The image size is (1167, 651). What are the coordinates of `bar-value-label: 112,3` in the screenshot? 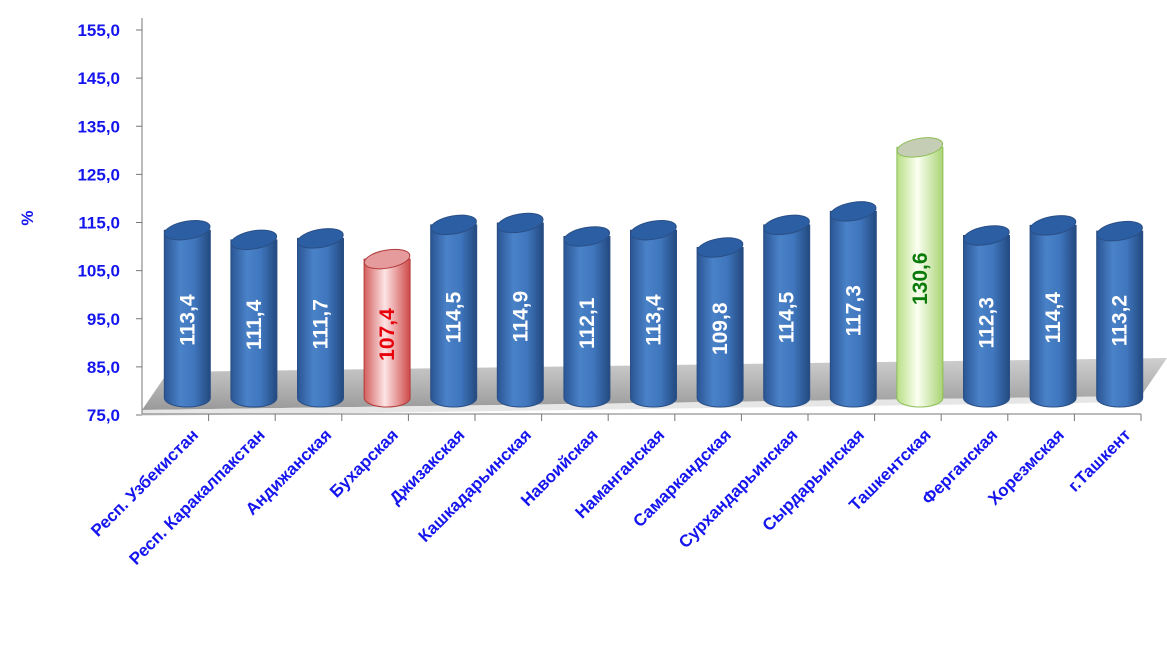 It's located at (987, 322).